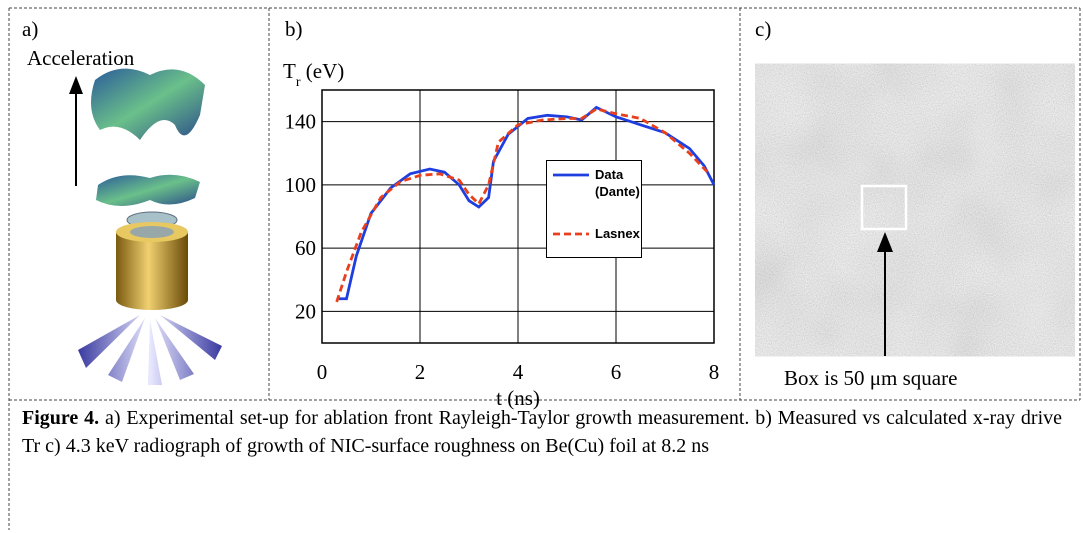 The image size is (1083, 533). I want to click on y-tick-label: 60, so click(305, 248).